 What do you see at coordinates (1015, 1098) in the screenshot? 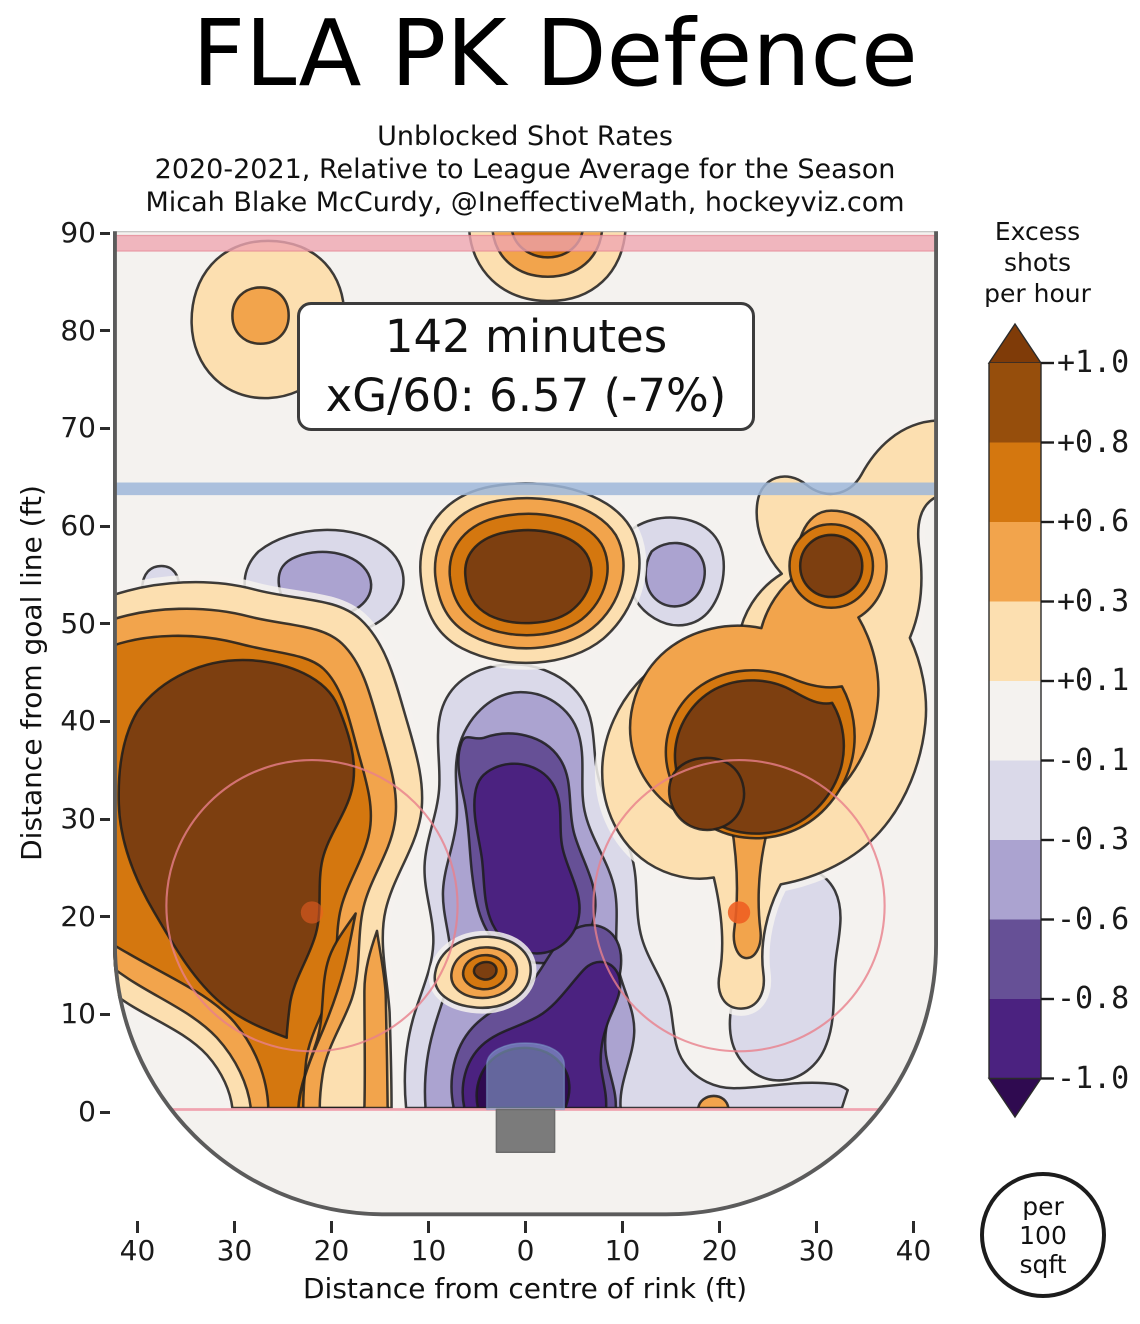
I see `colorbar-arrow-bottom` at bounding box center [1015, 1098].